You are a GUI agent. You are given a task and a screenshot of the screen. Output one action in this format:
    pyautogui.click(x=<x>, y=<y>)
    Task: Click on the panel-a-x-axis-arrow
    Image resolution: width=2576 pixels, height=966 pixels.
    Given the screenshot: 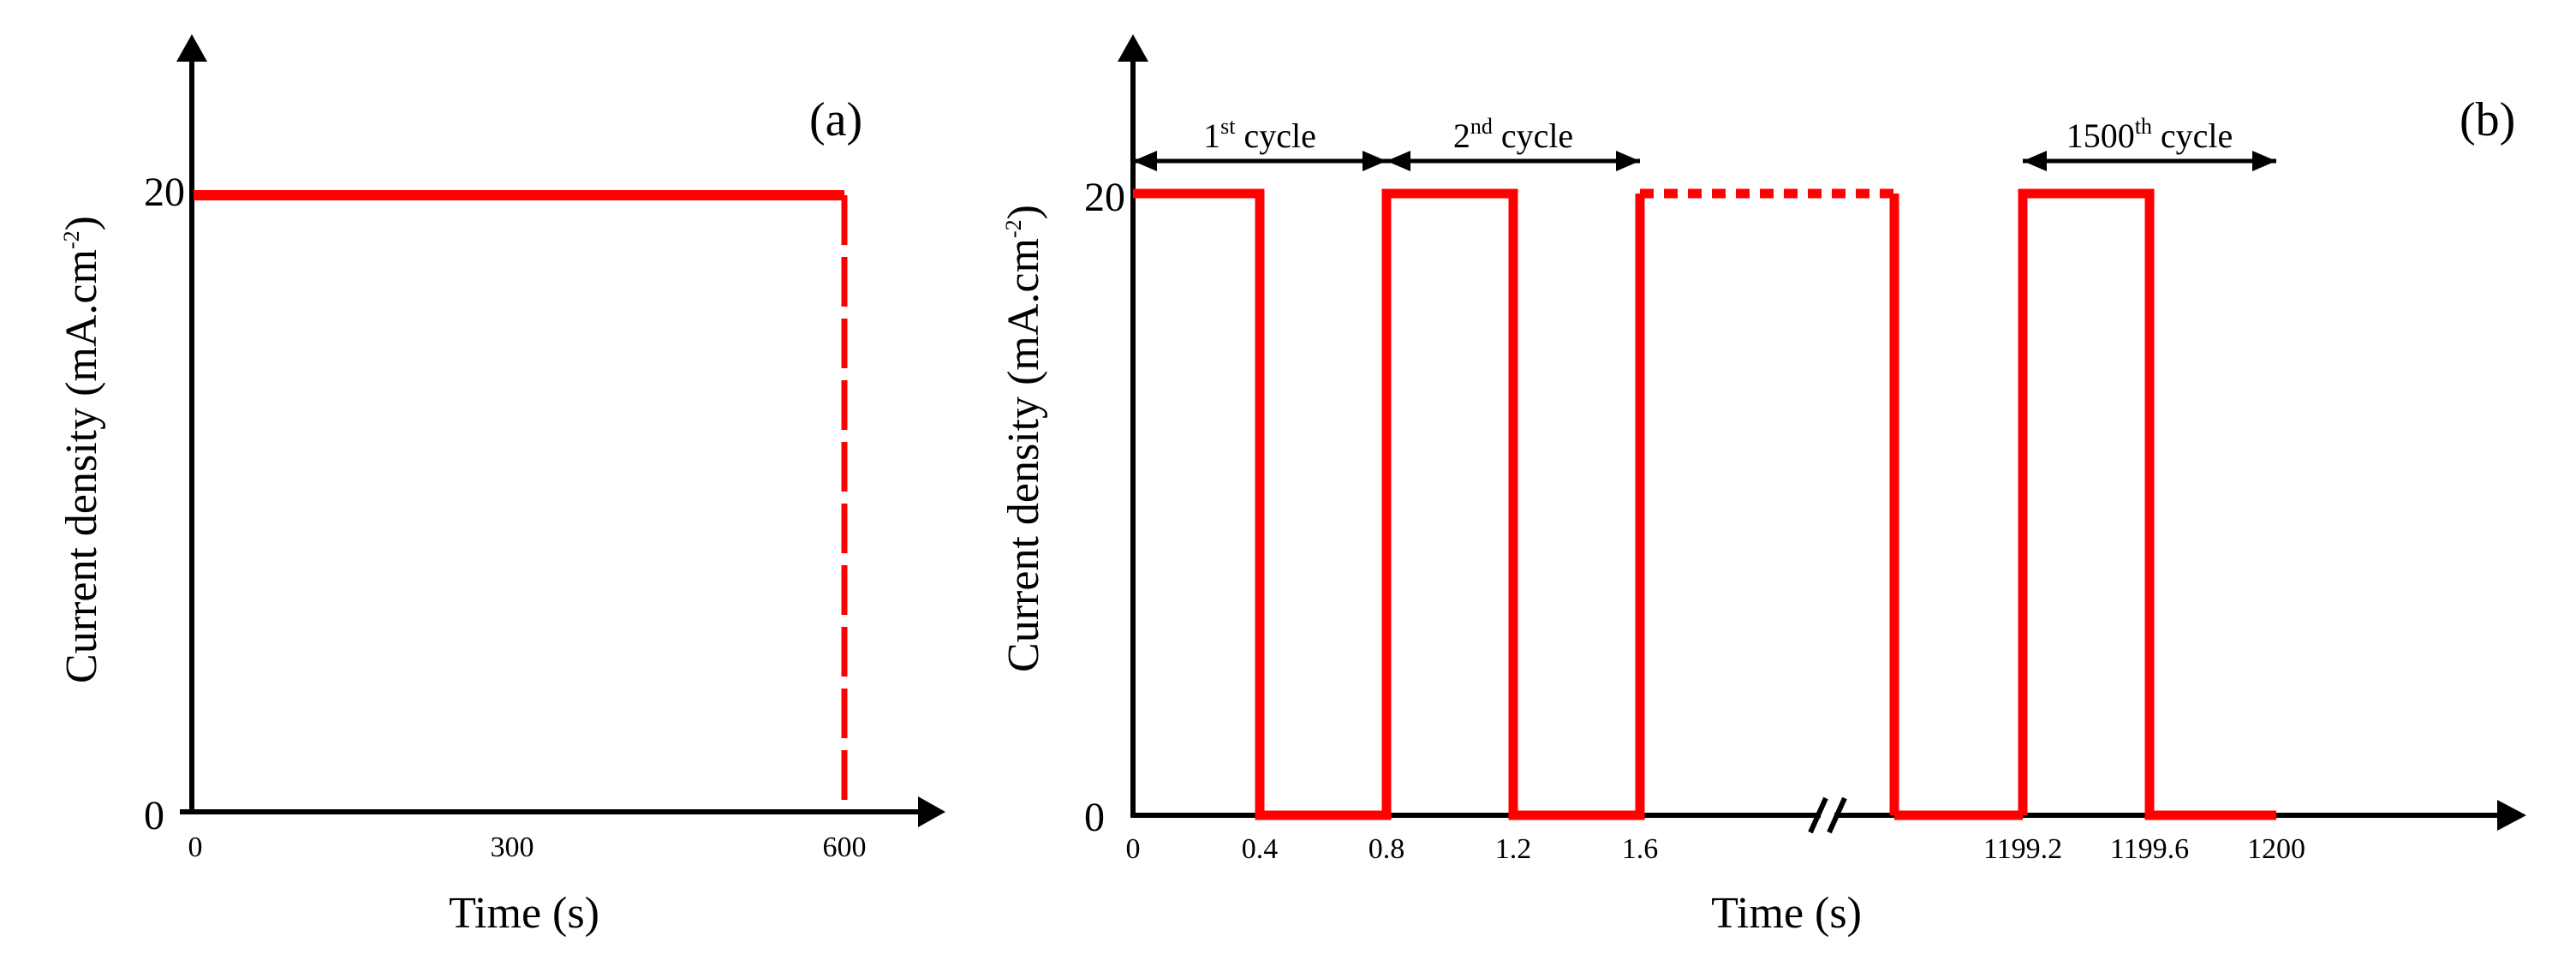 What is the action you would take?
    pyautogui.click(x=932, y=811)
    